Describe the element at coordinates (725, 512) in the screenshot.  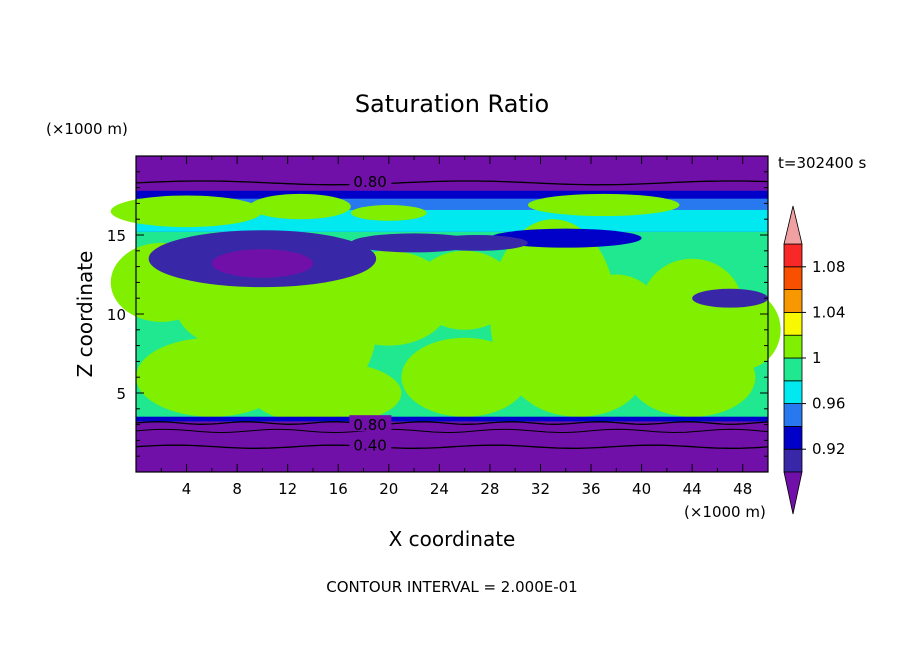
I see `x-unit-label: (×1000 m)` at that location.